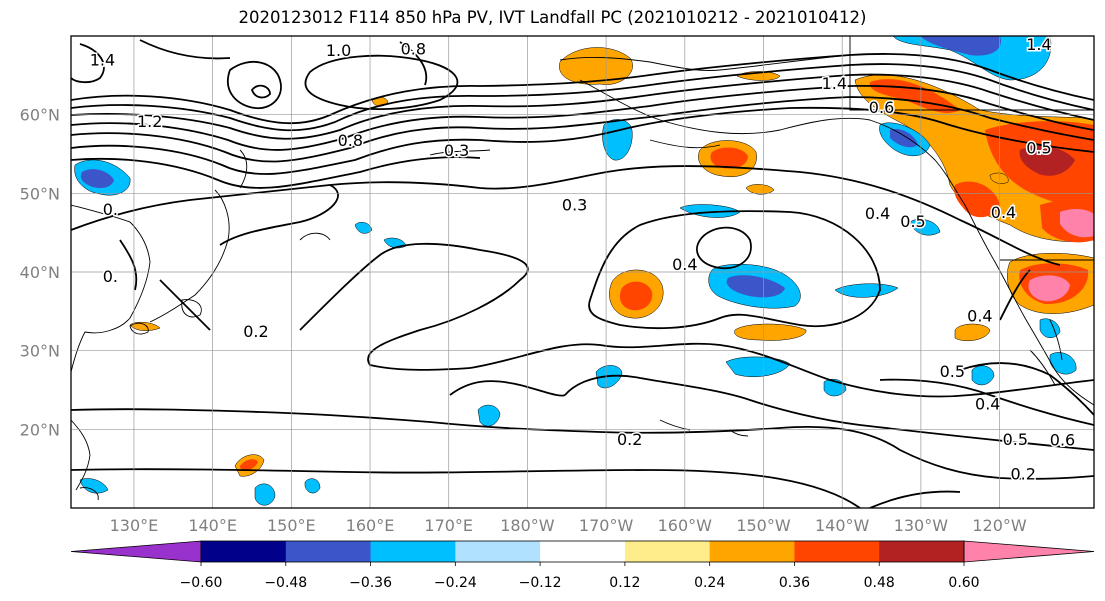  I want to click on colorbar-tick-label: 0.36, so click(794, 583).